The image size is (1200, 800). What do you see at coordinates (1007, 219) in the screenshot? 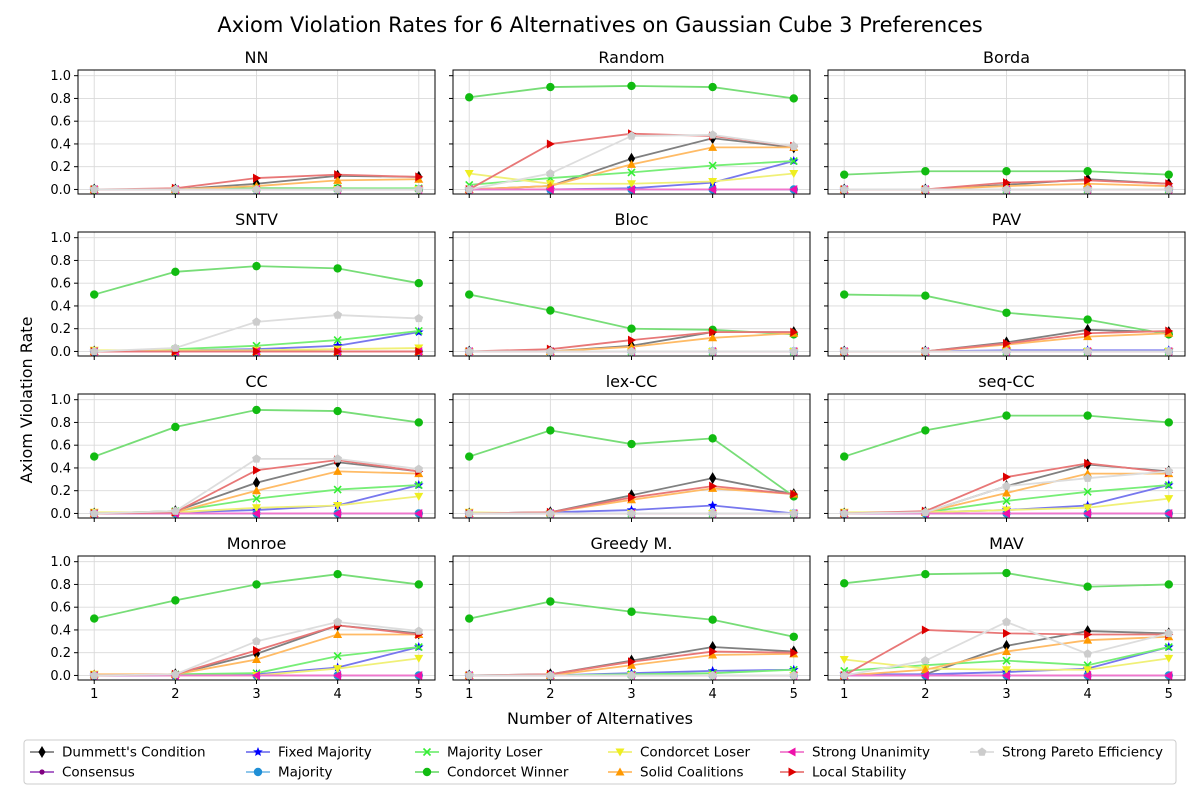
I see `panel-title: PAV` at bounding box center [1007, 219].